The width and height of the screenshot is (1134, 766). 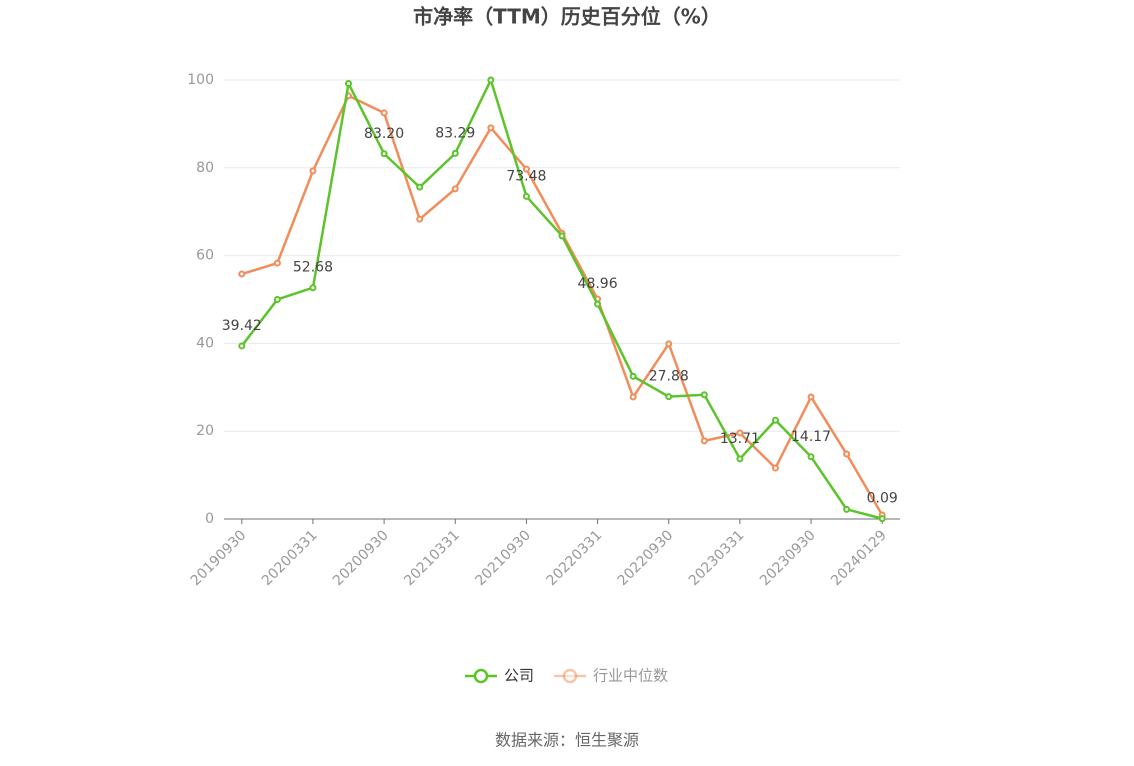 What do you see at coordinates (290, 558) in the screenshot?
I see `x-tick-label: 20200331` at bounding box center [290, 558].